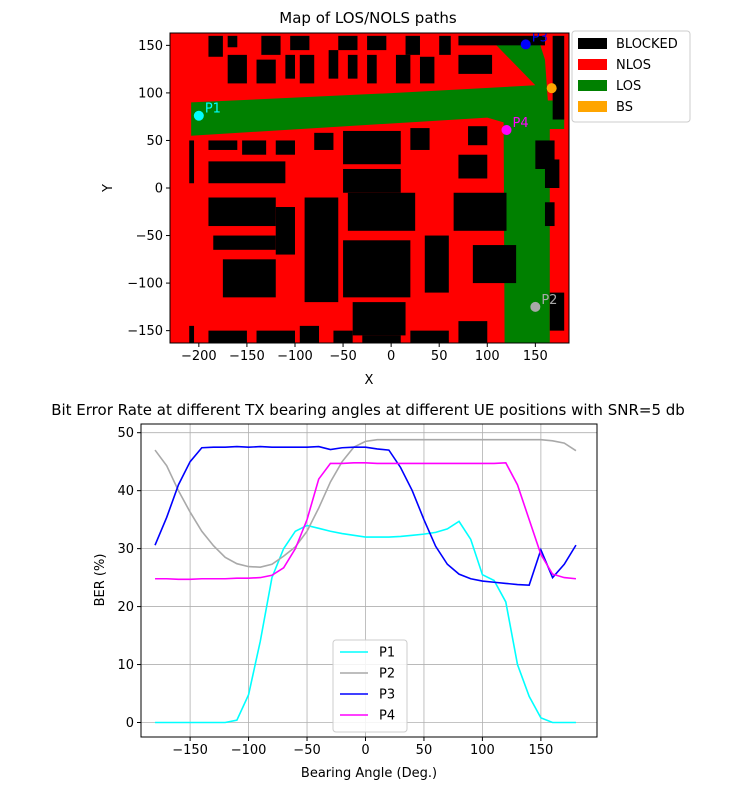  Describe the element at coordinates (387, 695) in the screenshot. I see `ber-legend-label: P3` at that location.